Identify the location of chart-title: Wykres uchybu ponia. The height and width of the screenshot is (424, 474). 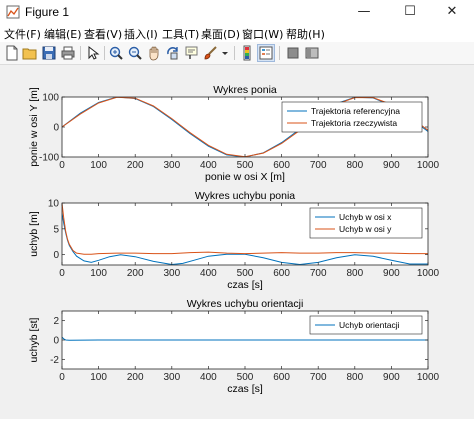
(245, 196).